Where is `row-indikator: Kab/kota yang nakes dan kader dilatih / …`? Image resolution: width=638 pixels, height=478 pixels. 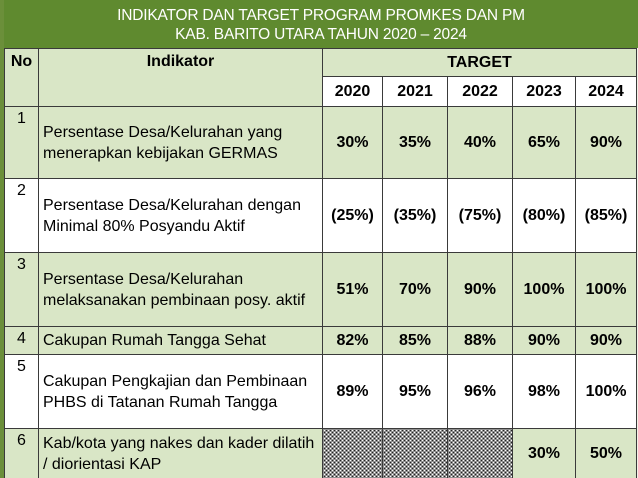
row-indikator: Kab/kota yang nakes dan kader dilatih / … is located at coordinates (180, 453).